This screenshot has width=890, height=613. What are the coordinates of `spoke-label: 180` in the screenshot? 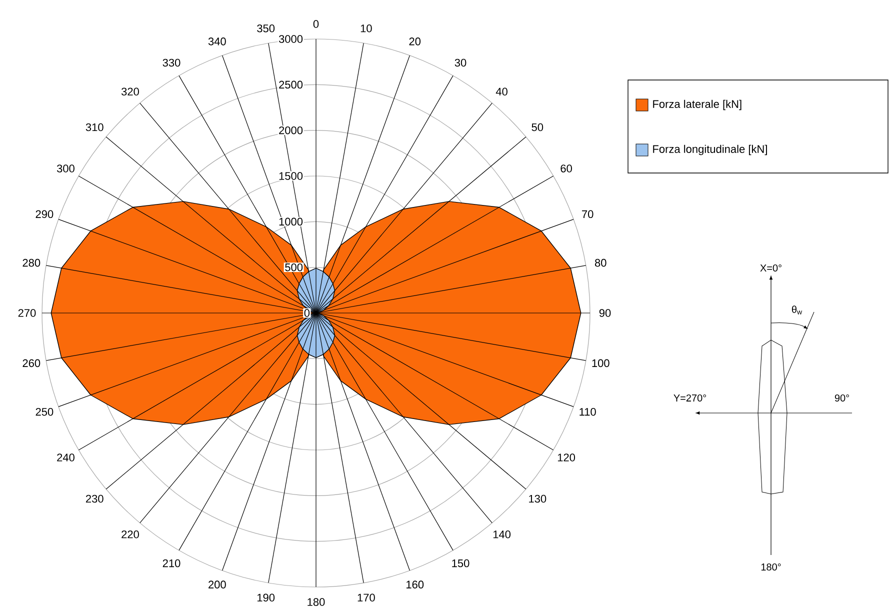 It's located at (316, 602).